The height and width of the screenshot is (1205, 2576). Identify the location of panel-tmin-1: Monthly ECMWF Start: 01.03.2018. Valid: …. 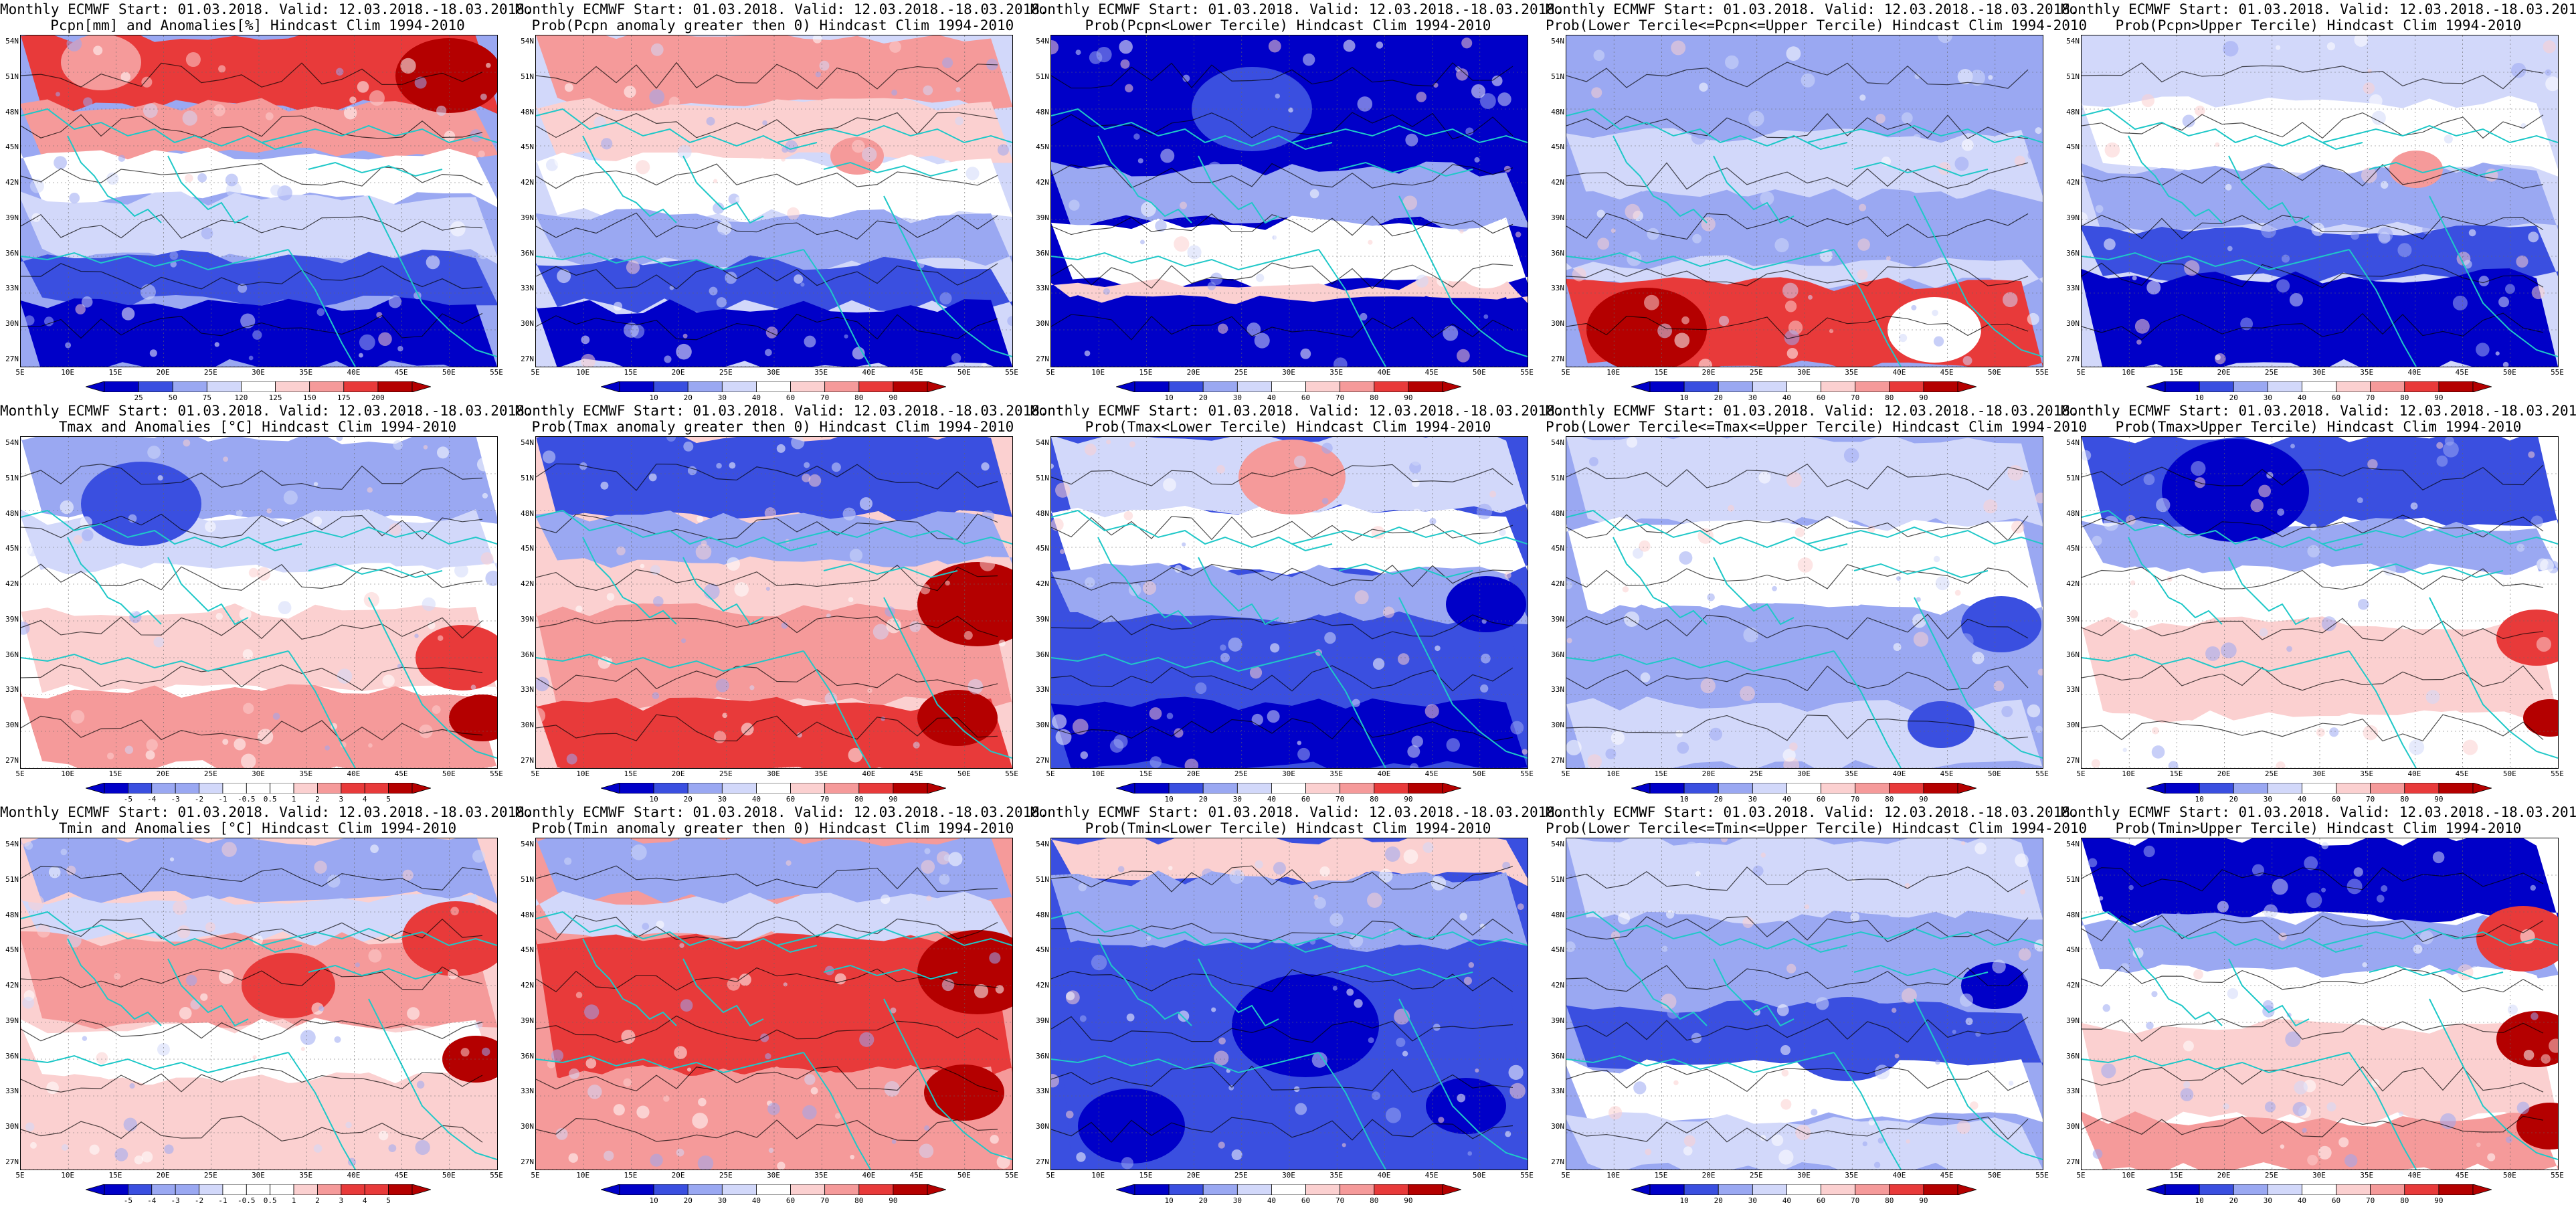
(266, 1004).